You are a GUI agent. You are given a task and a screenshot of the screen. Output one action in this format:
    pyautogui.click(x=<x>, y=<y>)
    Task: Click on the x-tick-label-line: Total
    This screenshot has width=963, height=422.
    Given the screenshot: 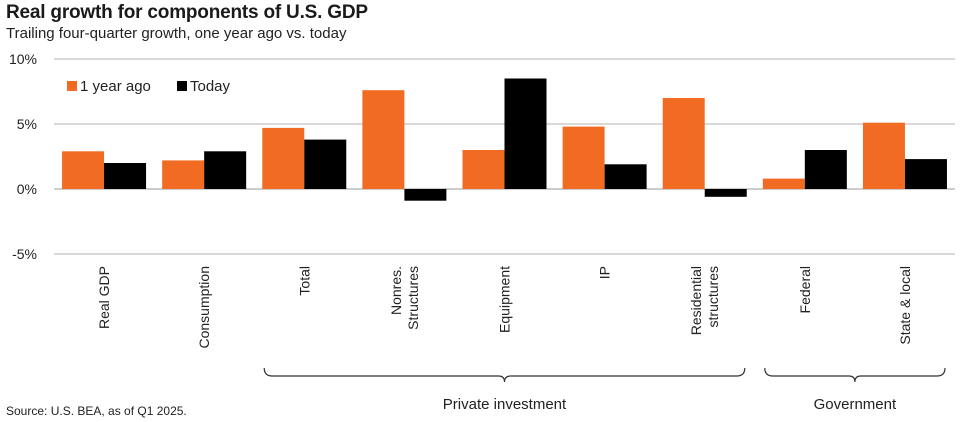 What is the action you would take?
    pyautogui.click(x=304, y=281)
    